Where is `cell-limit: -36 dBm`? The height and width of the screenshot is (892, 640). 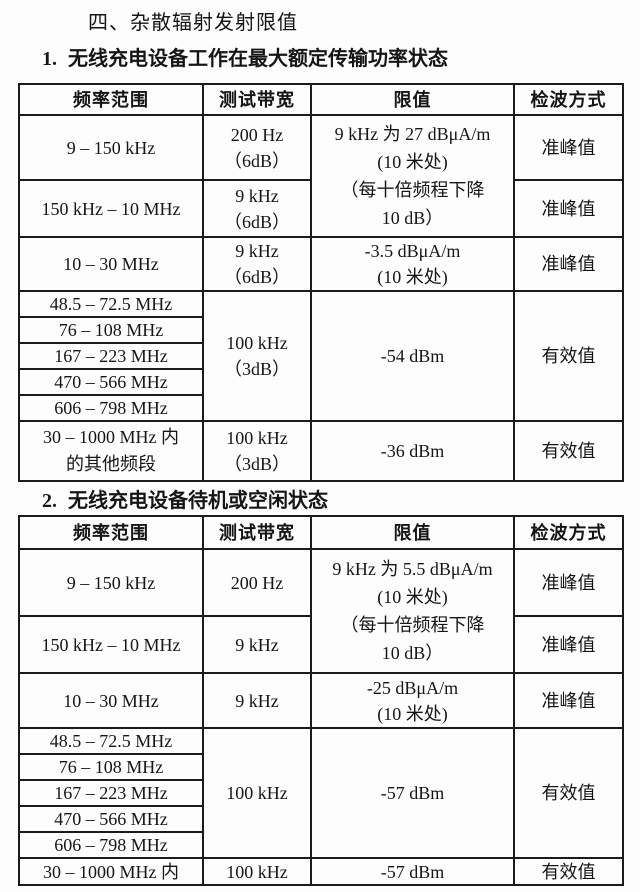 cell-limit: -36 dBm is located at coordinates (412, 451).